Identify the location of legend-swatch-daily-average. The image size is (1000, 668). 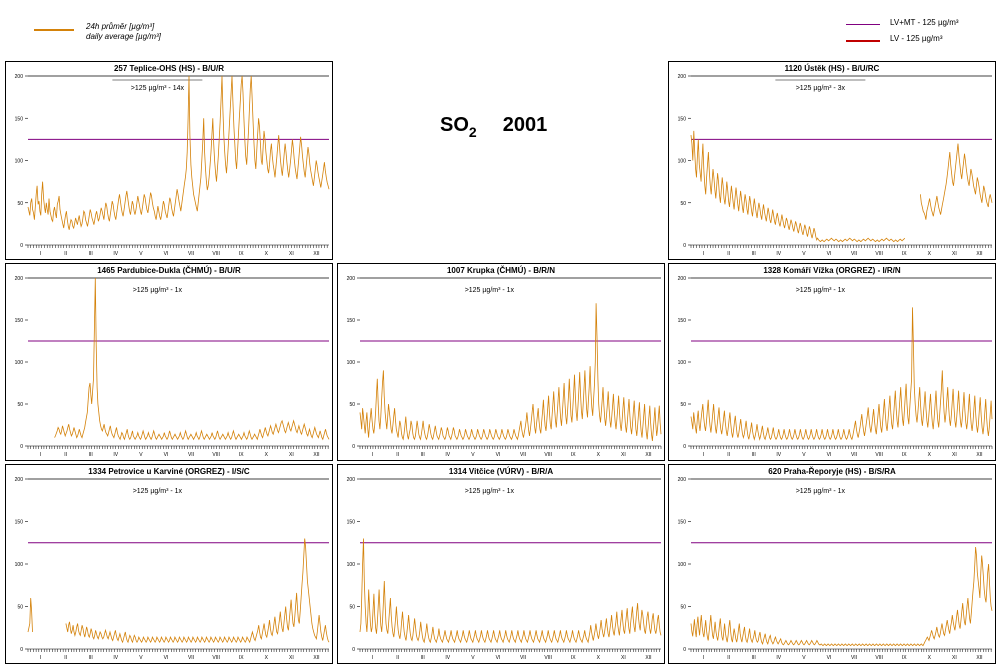
(54, 30).